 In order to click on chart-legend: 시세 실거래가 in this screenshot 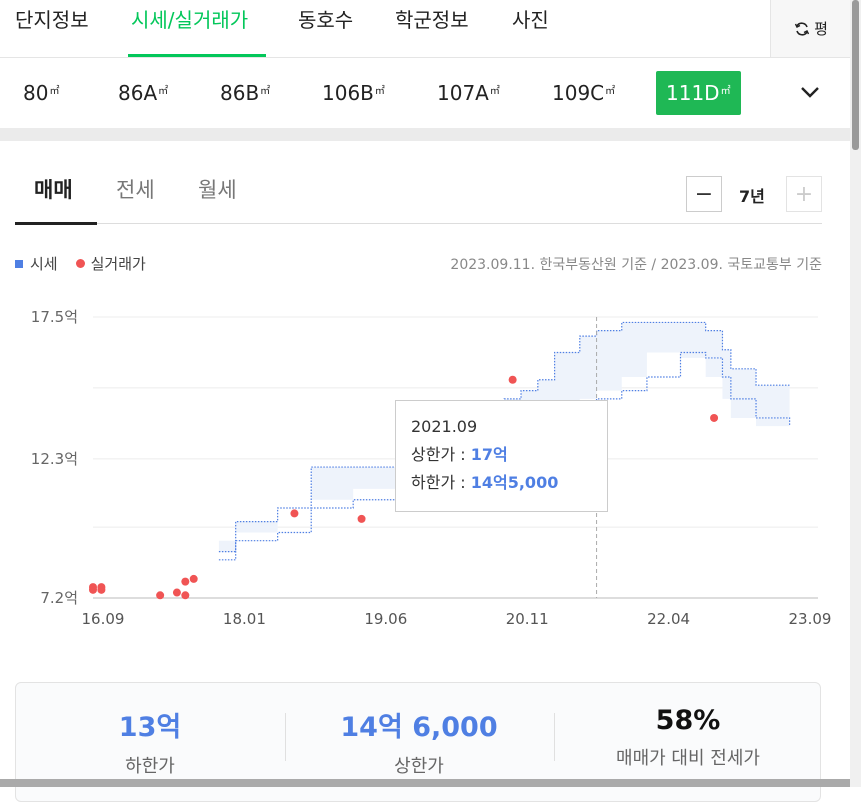, I will do `click(80, 263)`.